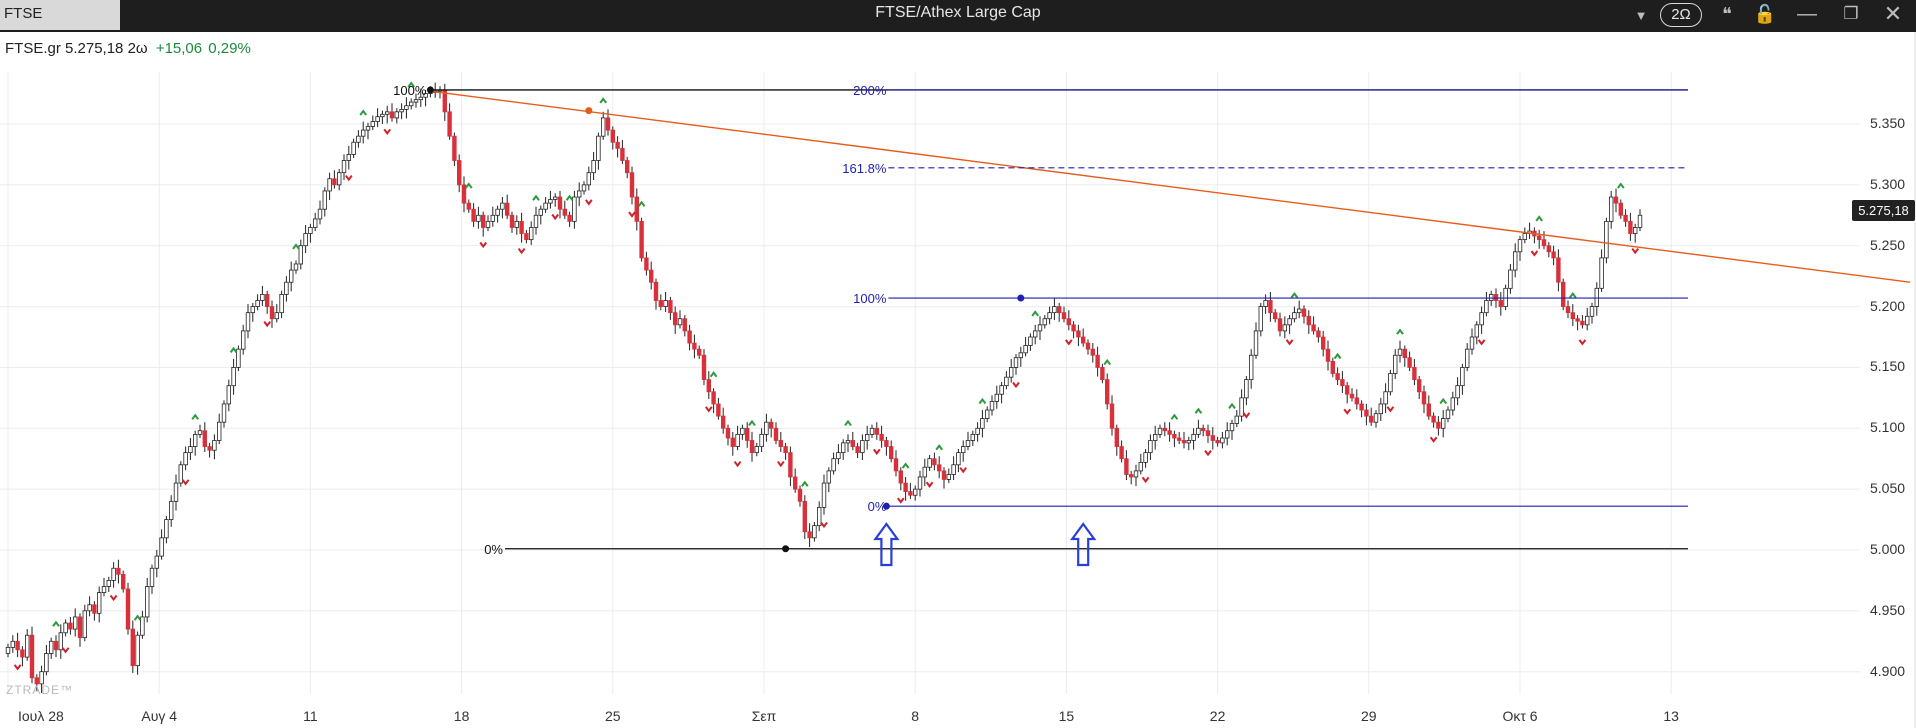 The height and width of the screenshot is (728, 1916). What do you see at coordinates (1681, 15) in the screenshot?
I see `interval-badge: 2Ω` at bounding box center [1681, 15].